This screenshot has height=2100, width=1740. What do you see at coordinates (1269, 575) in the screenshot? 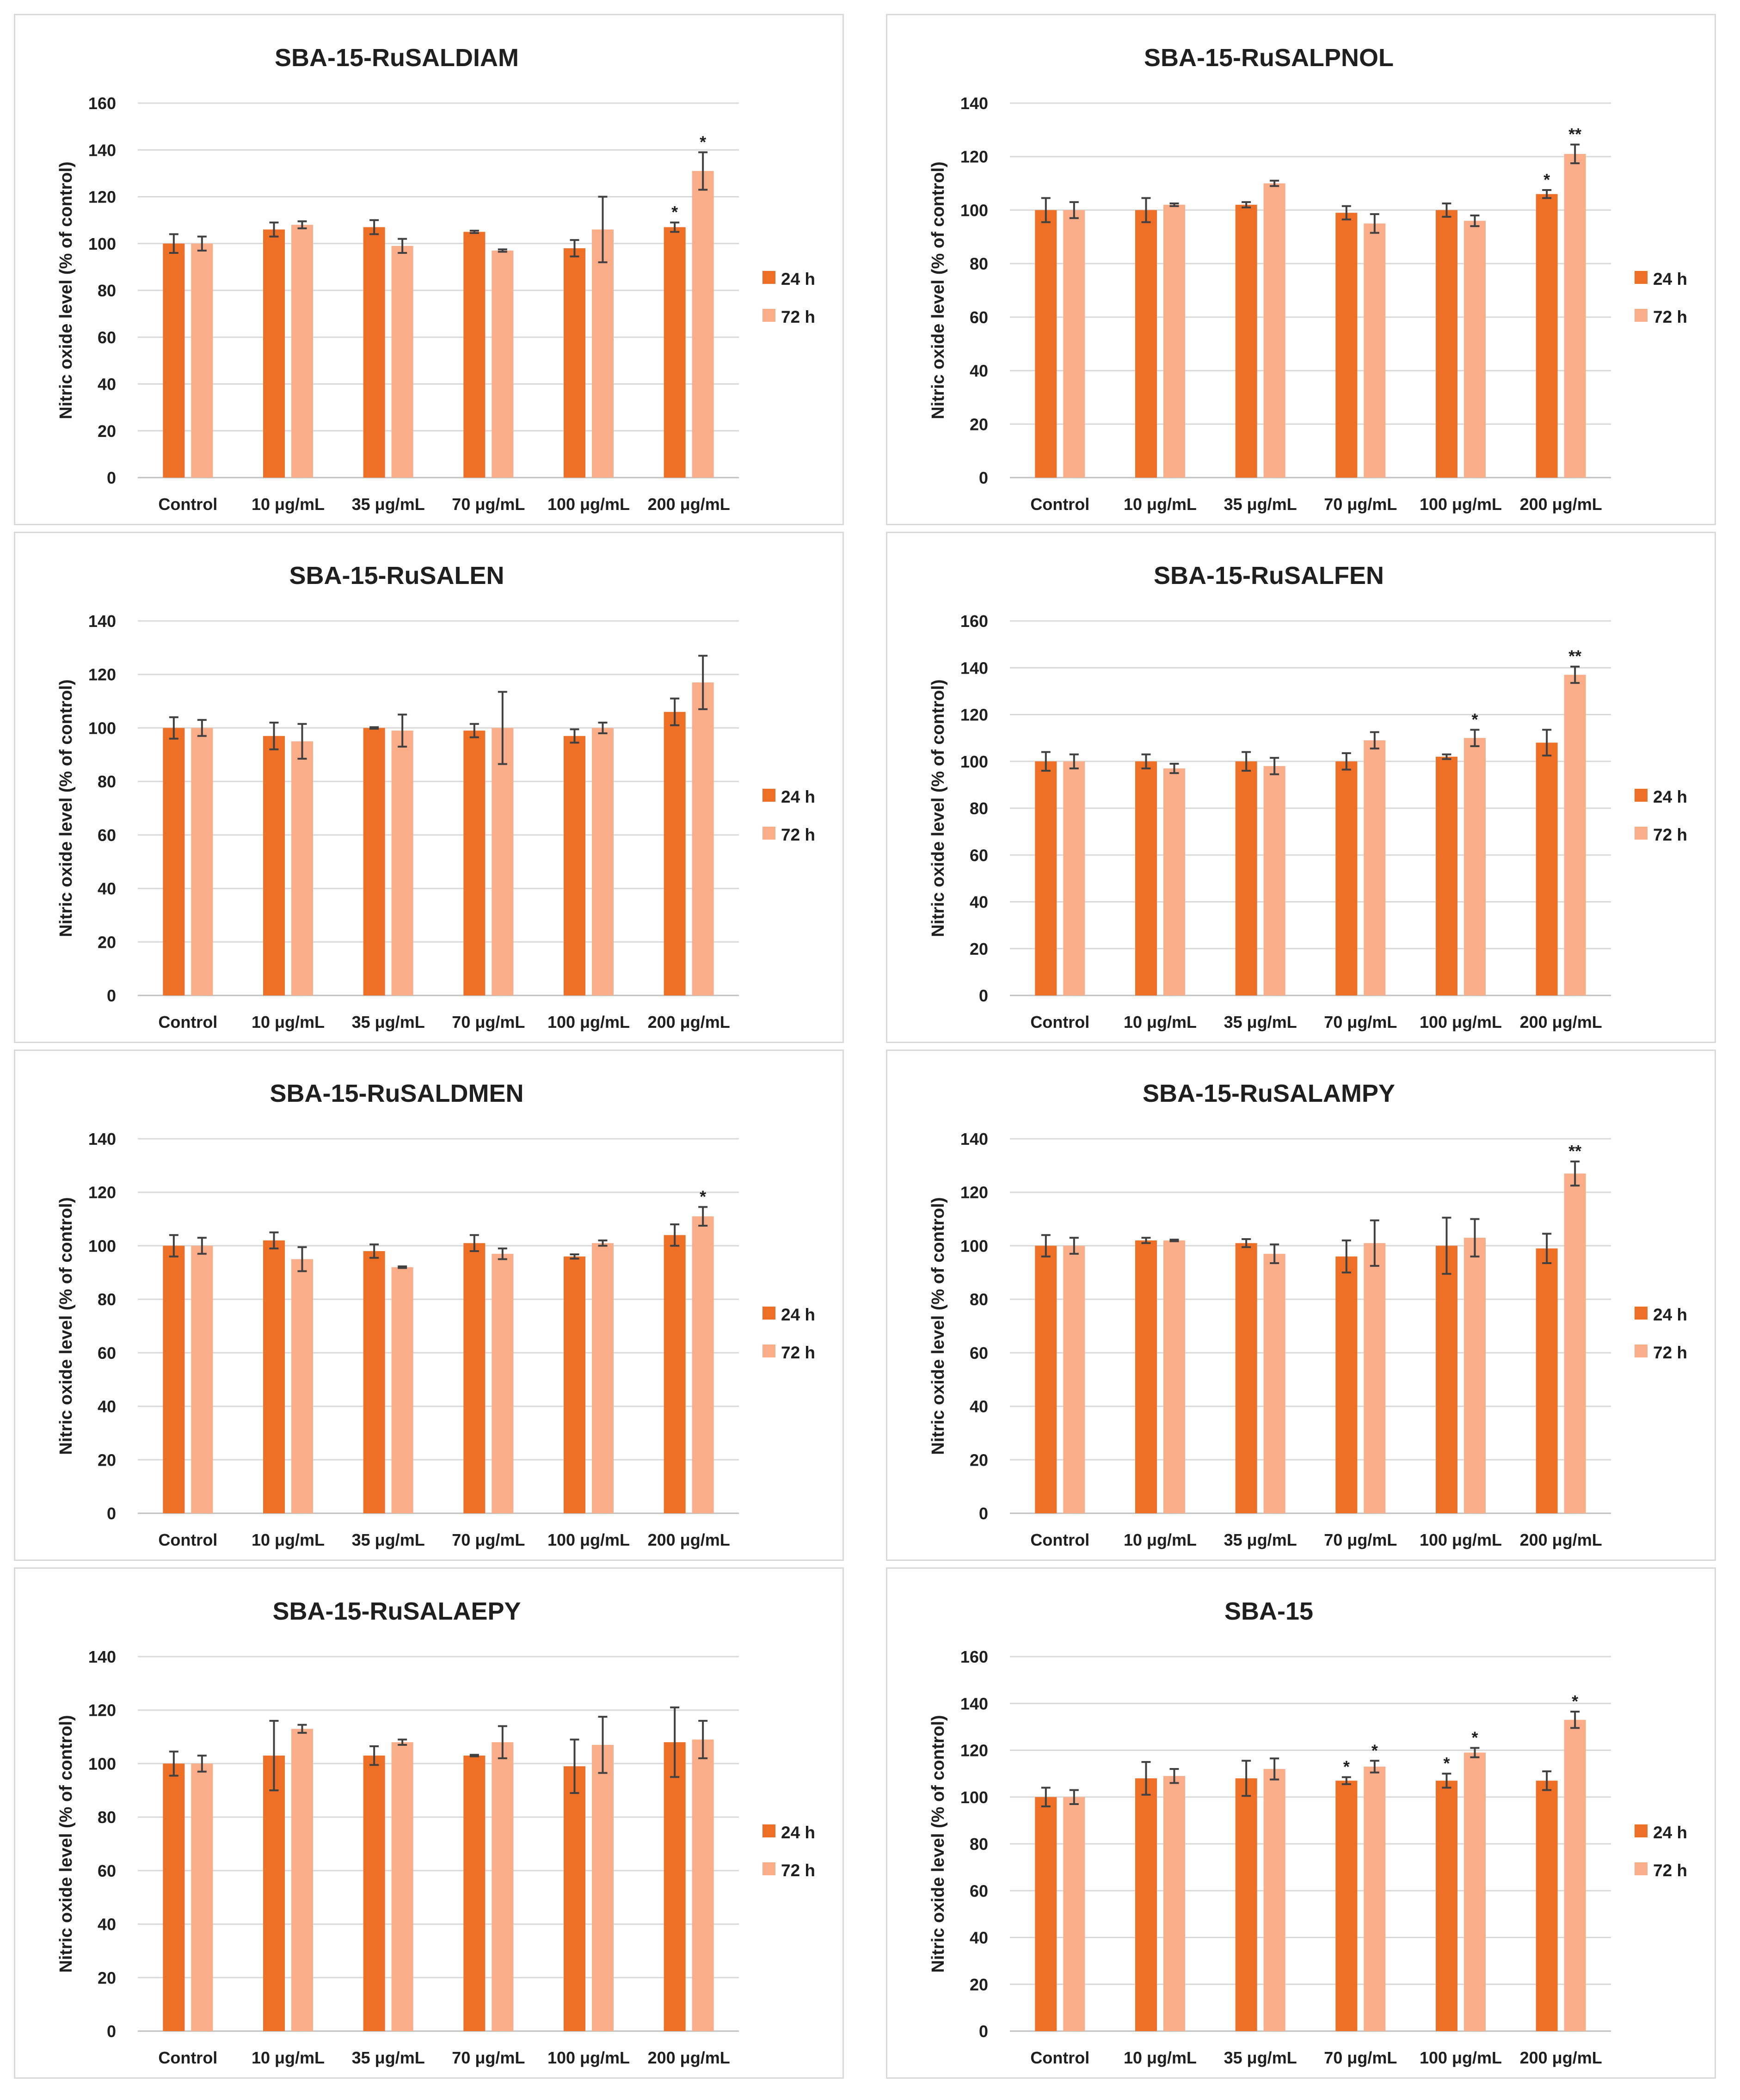
I see `chart-title: SBA-15-RuSALFEN` at bounding box center [1269, 575].